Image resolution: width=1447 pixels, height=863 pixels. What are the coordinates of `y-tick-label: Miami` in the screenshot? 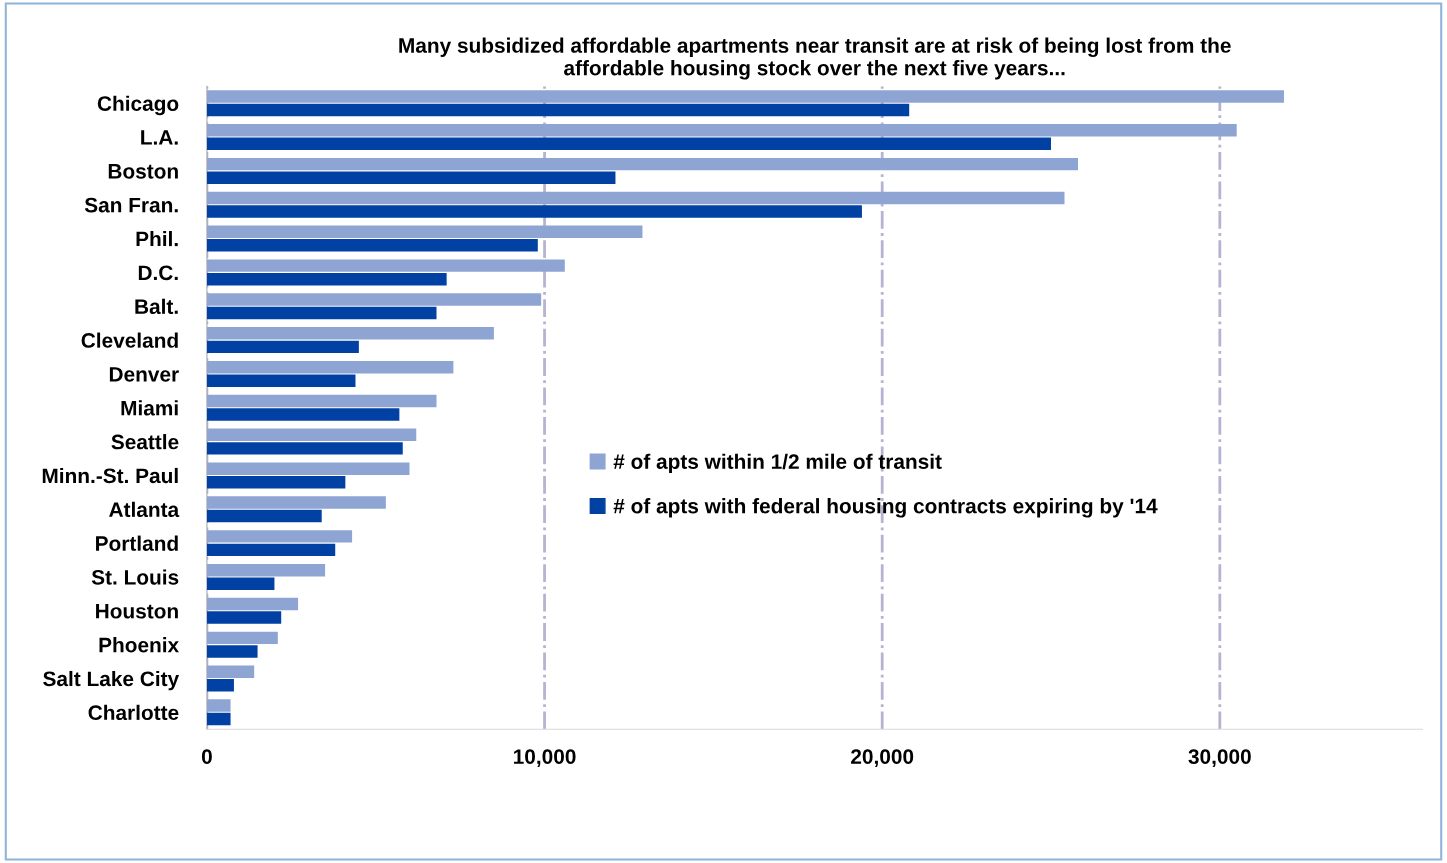 It's located at (149, 408).